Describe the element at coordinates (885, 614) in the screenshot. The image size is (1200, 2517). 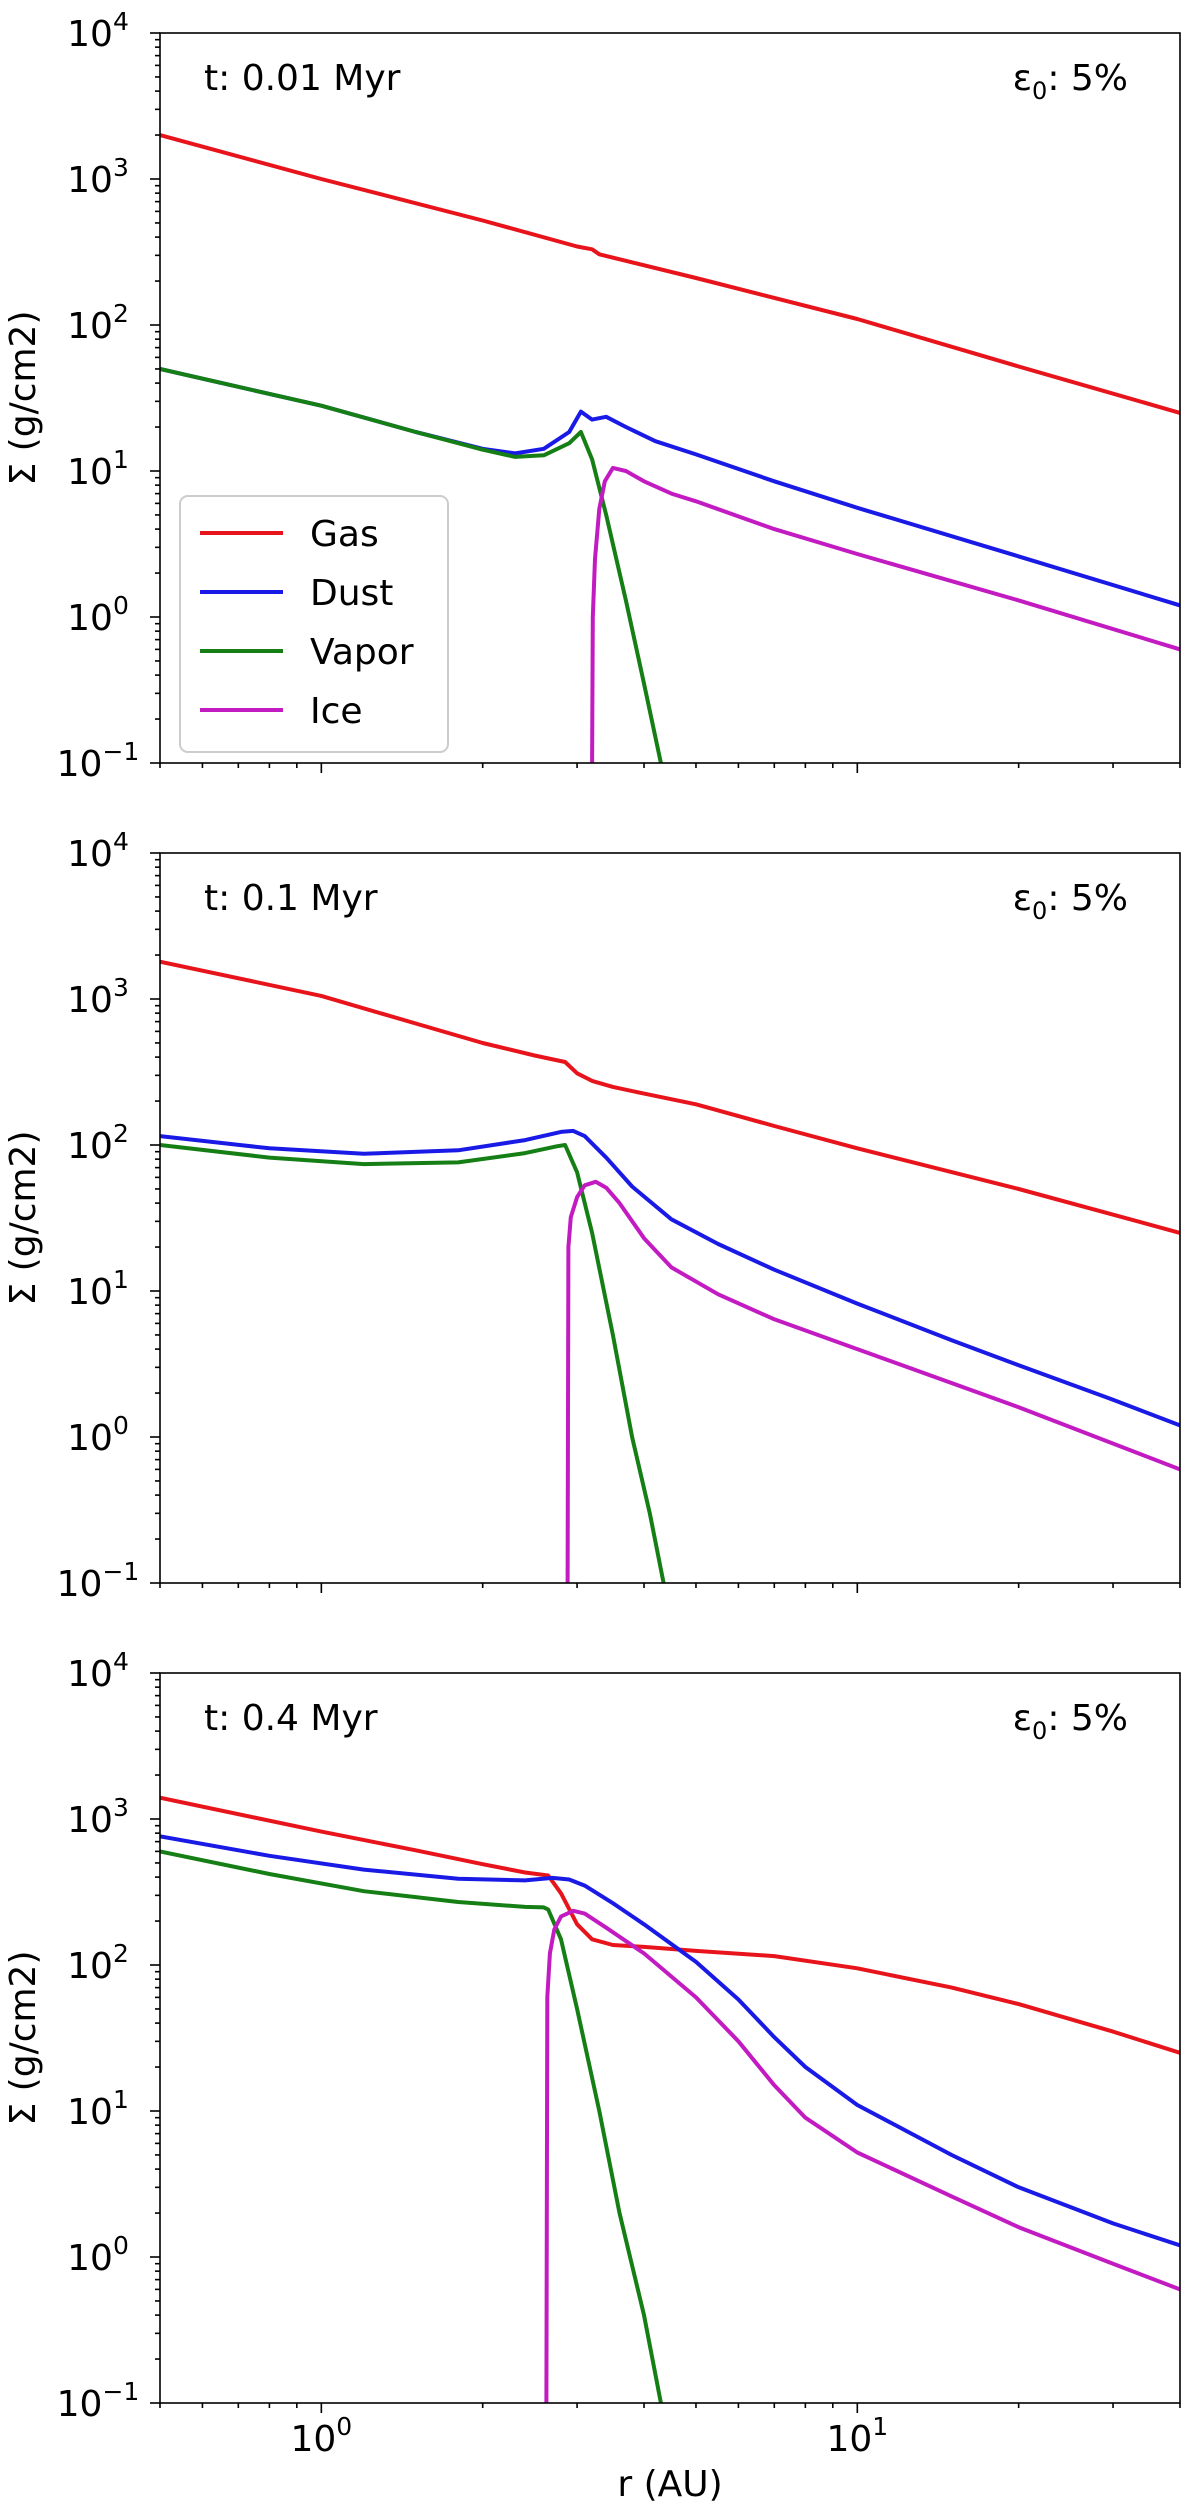
I see `panel-0-series-ice` at that location.